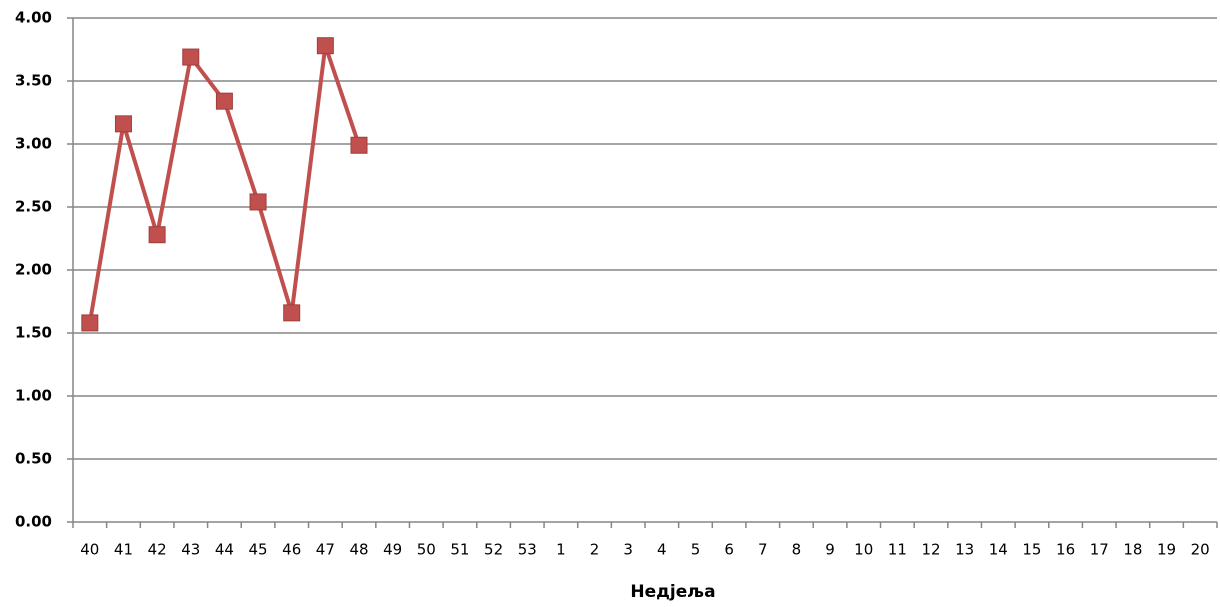 This screenshot has width=1220, height=607. I want to click on series-line, so click(224, 183).